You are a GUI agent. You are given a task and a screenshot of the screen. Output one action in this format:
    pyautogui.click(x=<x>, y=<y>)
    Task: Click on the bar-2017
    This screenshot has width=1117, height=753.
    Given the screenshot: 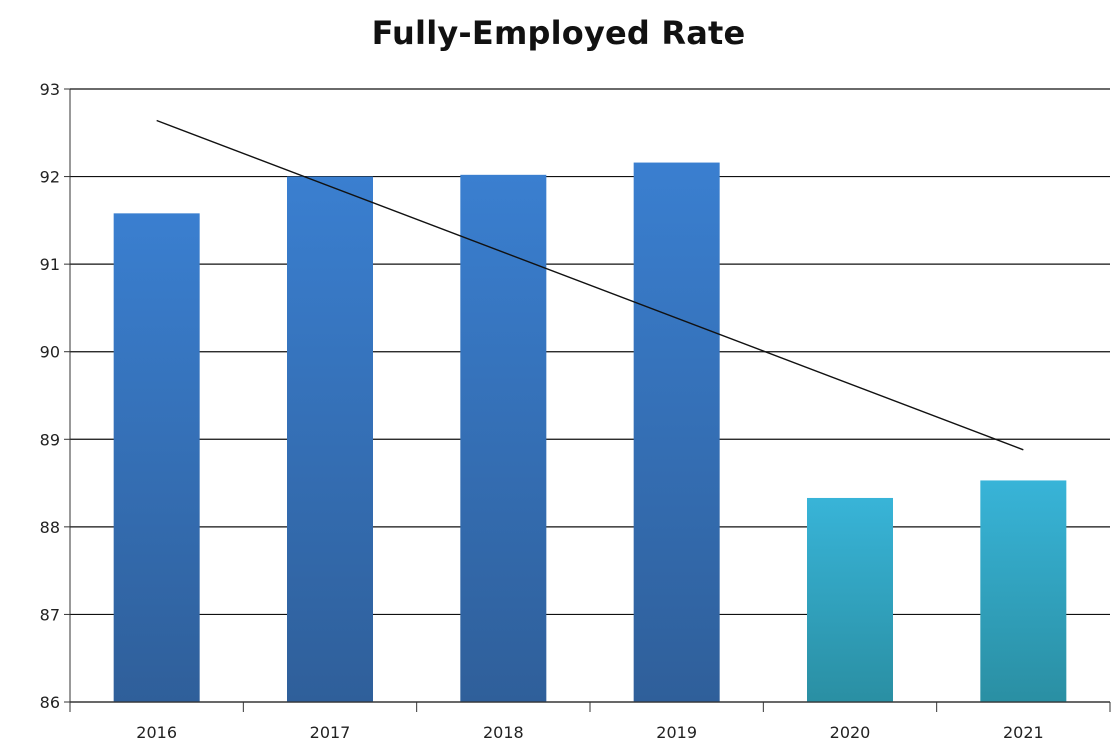 What is the action you would take?
    pyautogui.click(x=330, y=439)
    